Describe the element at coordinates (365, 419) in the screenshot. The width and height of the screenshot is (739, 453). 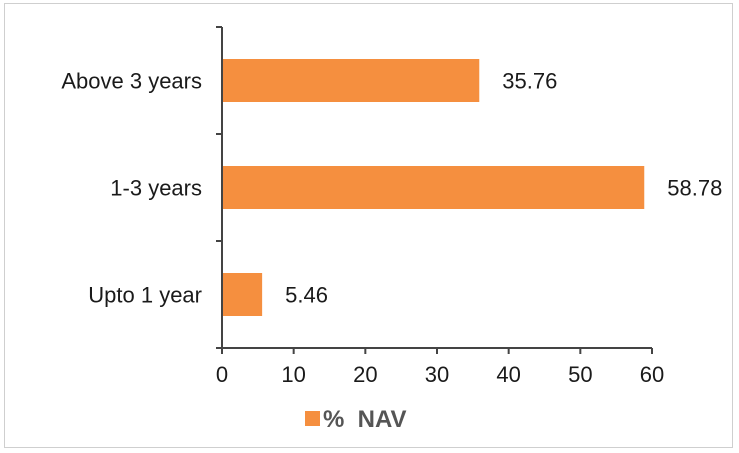
I see `legend-label: % NAV` at that location.